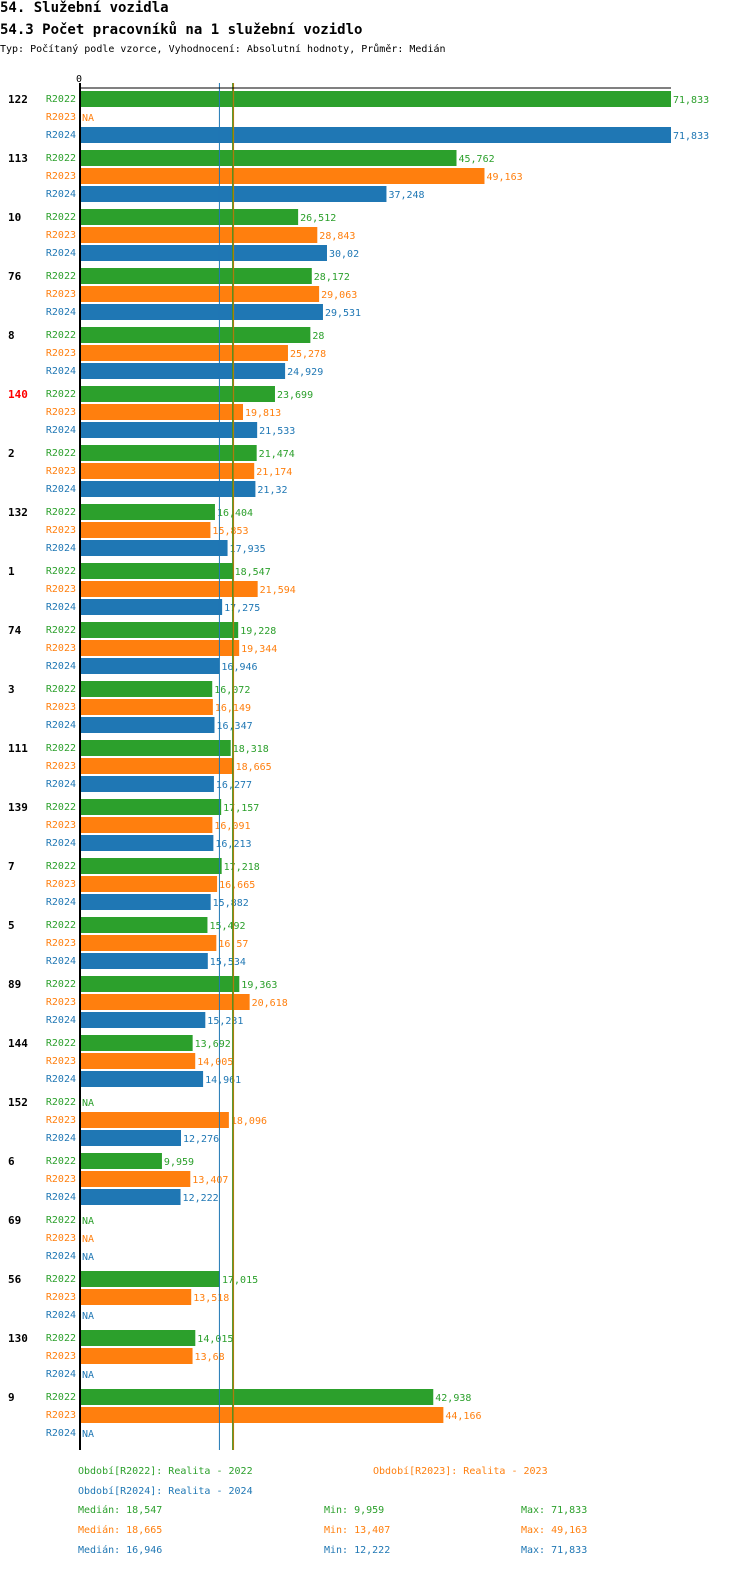 The width and height of the screenshot is (750, 1592). What do you see at coordinates (169, 589) in the screenshot?
I see `bar-1-R2023` at bounding box center [169, 589].